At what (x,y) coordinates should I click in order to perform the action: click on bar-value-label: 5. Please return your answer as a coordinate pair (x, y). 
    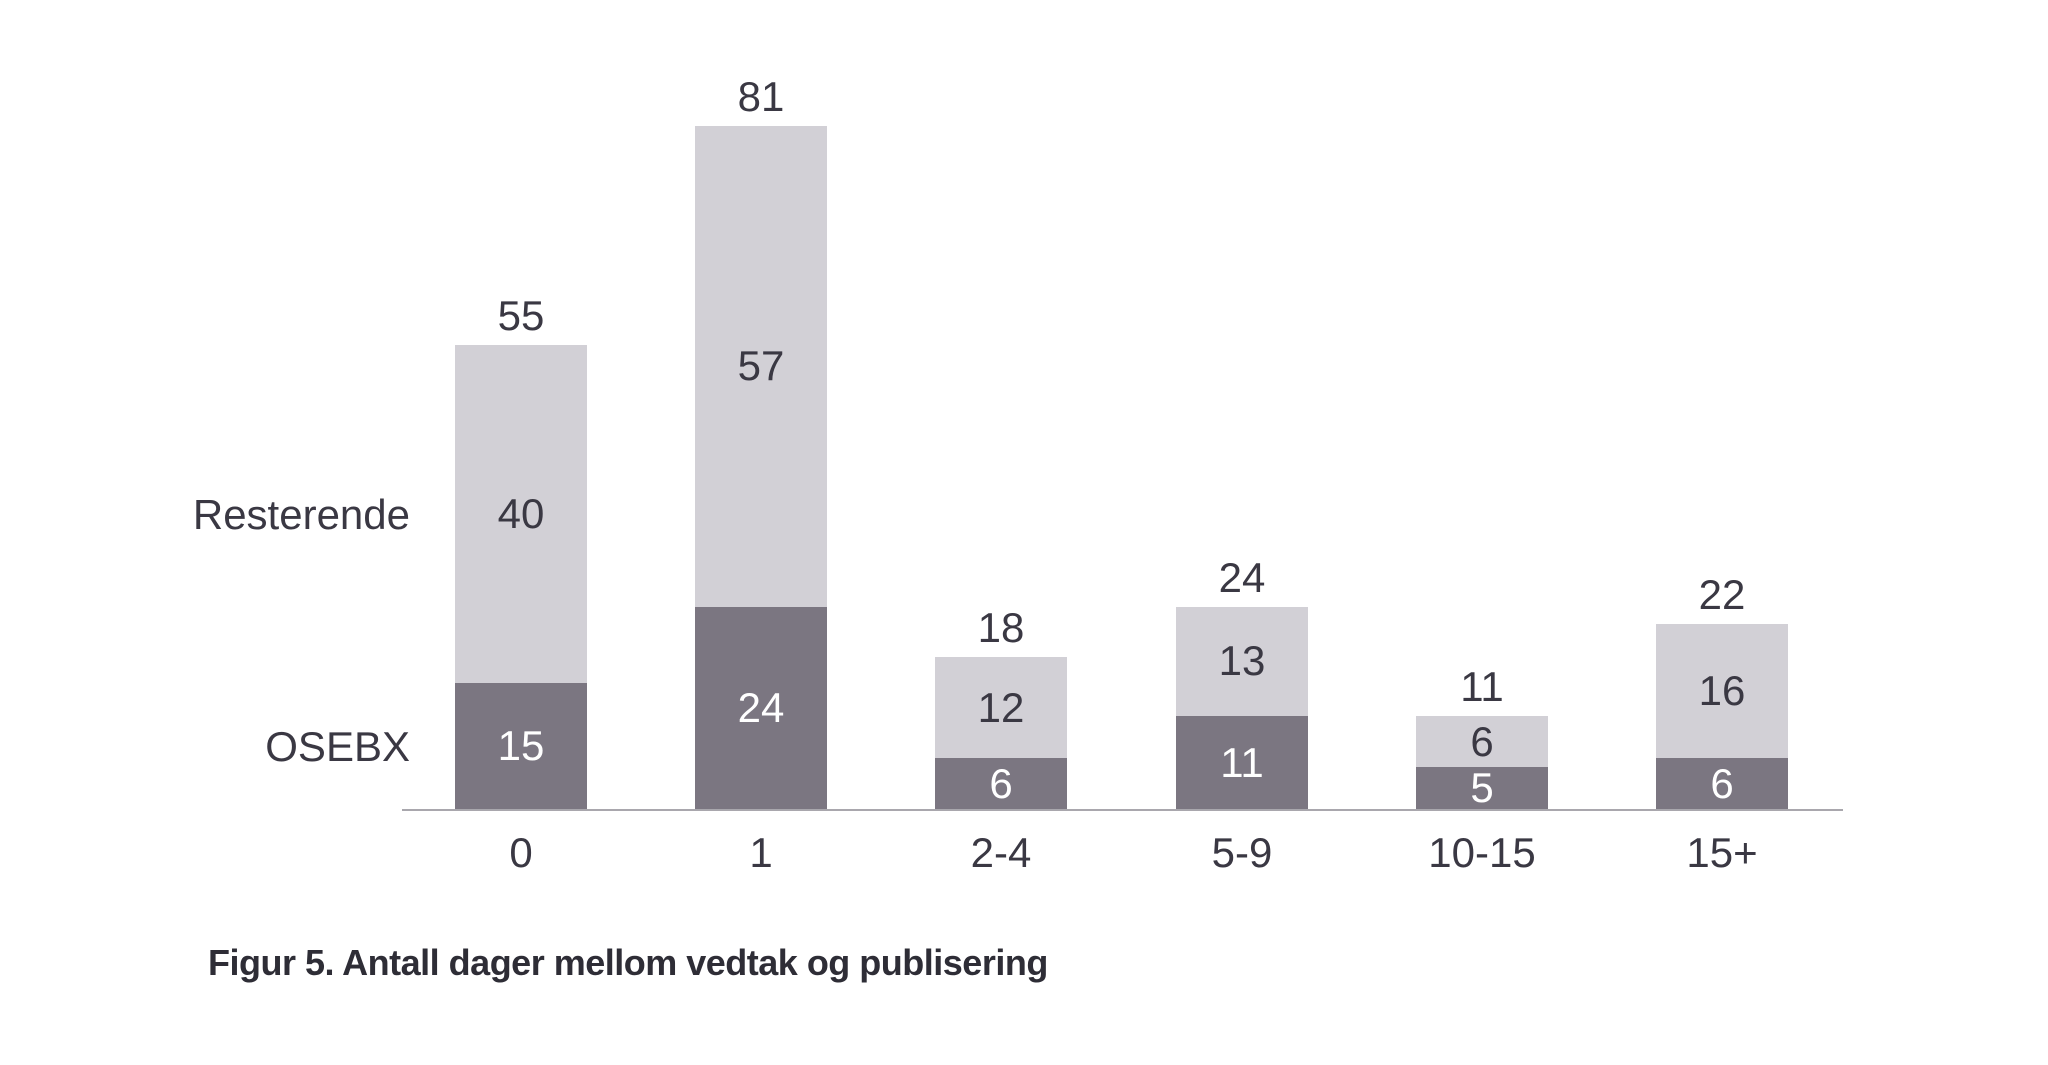
    Looking at the image, I should click on (1482, 787).